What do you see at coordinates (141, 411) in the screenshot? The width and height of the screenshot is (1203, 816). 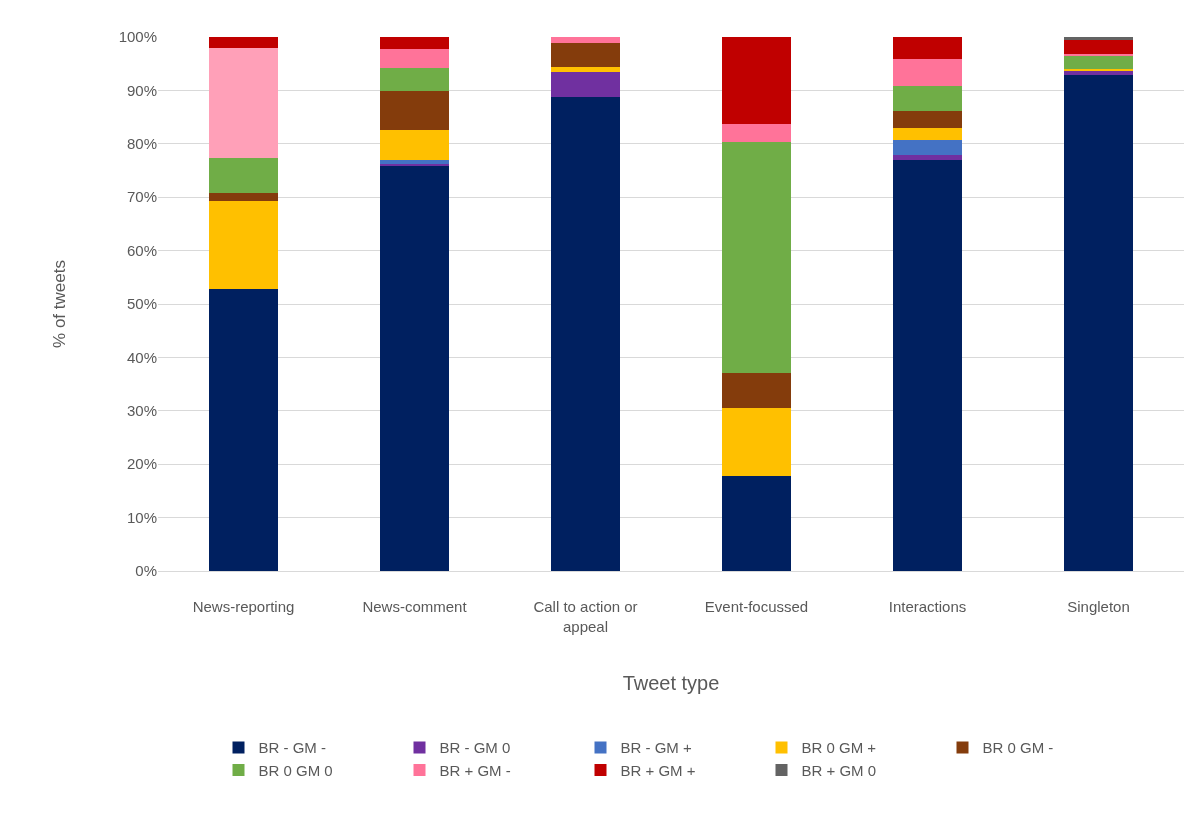 I see `y-tick-label: 30%` at bounding box center [141, 411].